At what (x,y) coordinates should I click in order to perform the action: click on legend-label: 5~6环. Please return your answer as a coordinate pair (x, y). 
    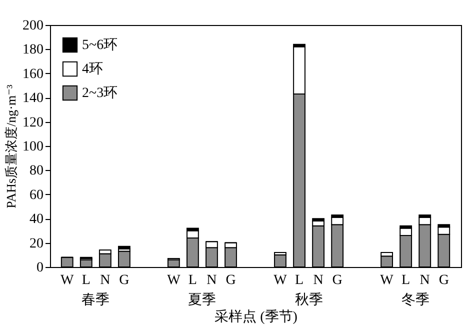
    Looking at the image, I should click on (100, 45).